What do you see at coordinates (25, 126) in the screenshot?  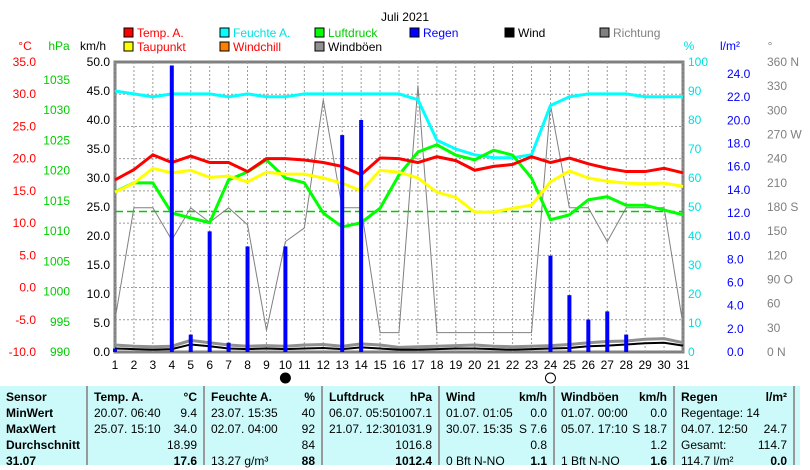 I see `temp-axis-tick: 25.0` at bounding box center [25, 126].